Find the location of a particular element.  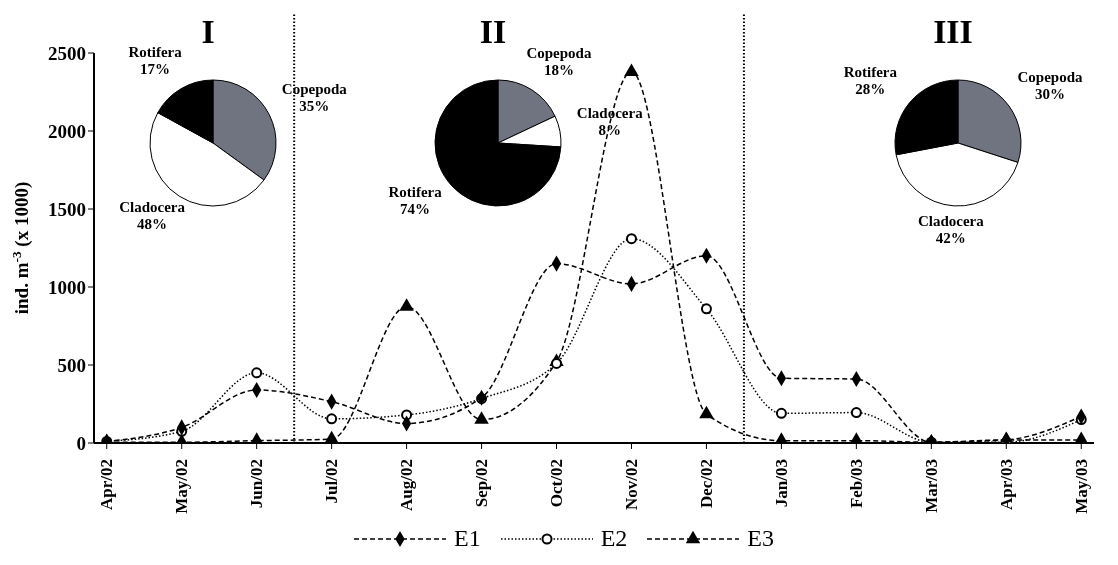

x-tick-label: Apr/02 is located at coordinates (107, 484).